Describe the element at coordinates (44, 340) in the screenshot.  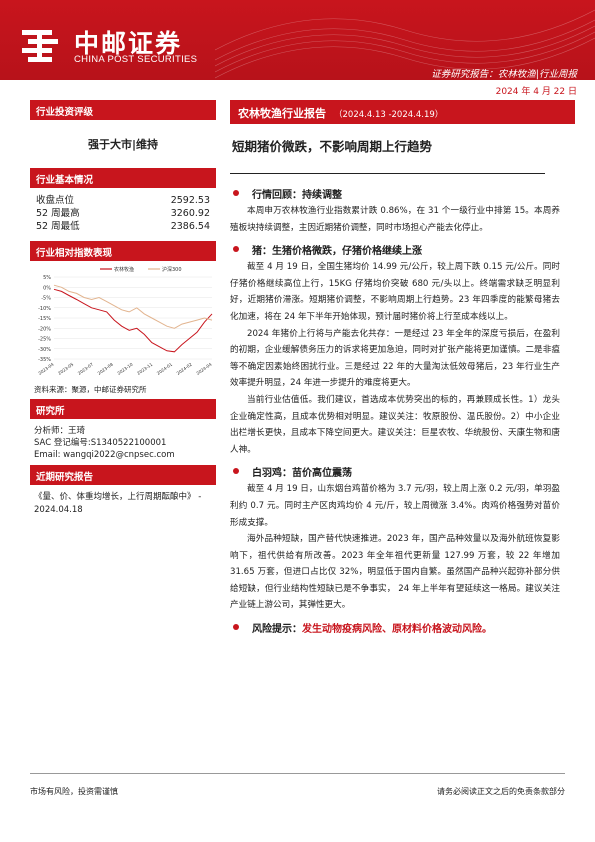
I see `y-tick-label: -25%` at that location.